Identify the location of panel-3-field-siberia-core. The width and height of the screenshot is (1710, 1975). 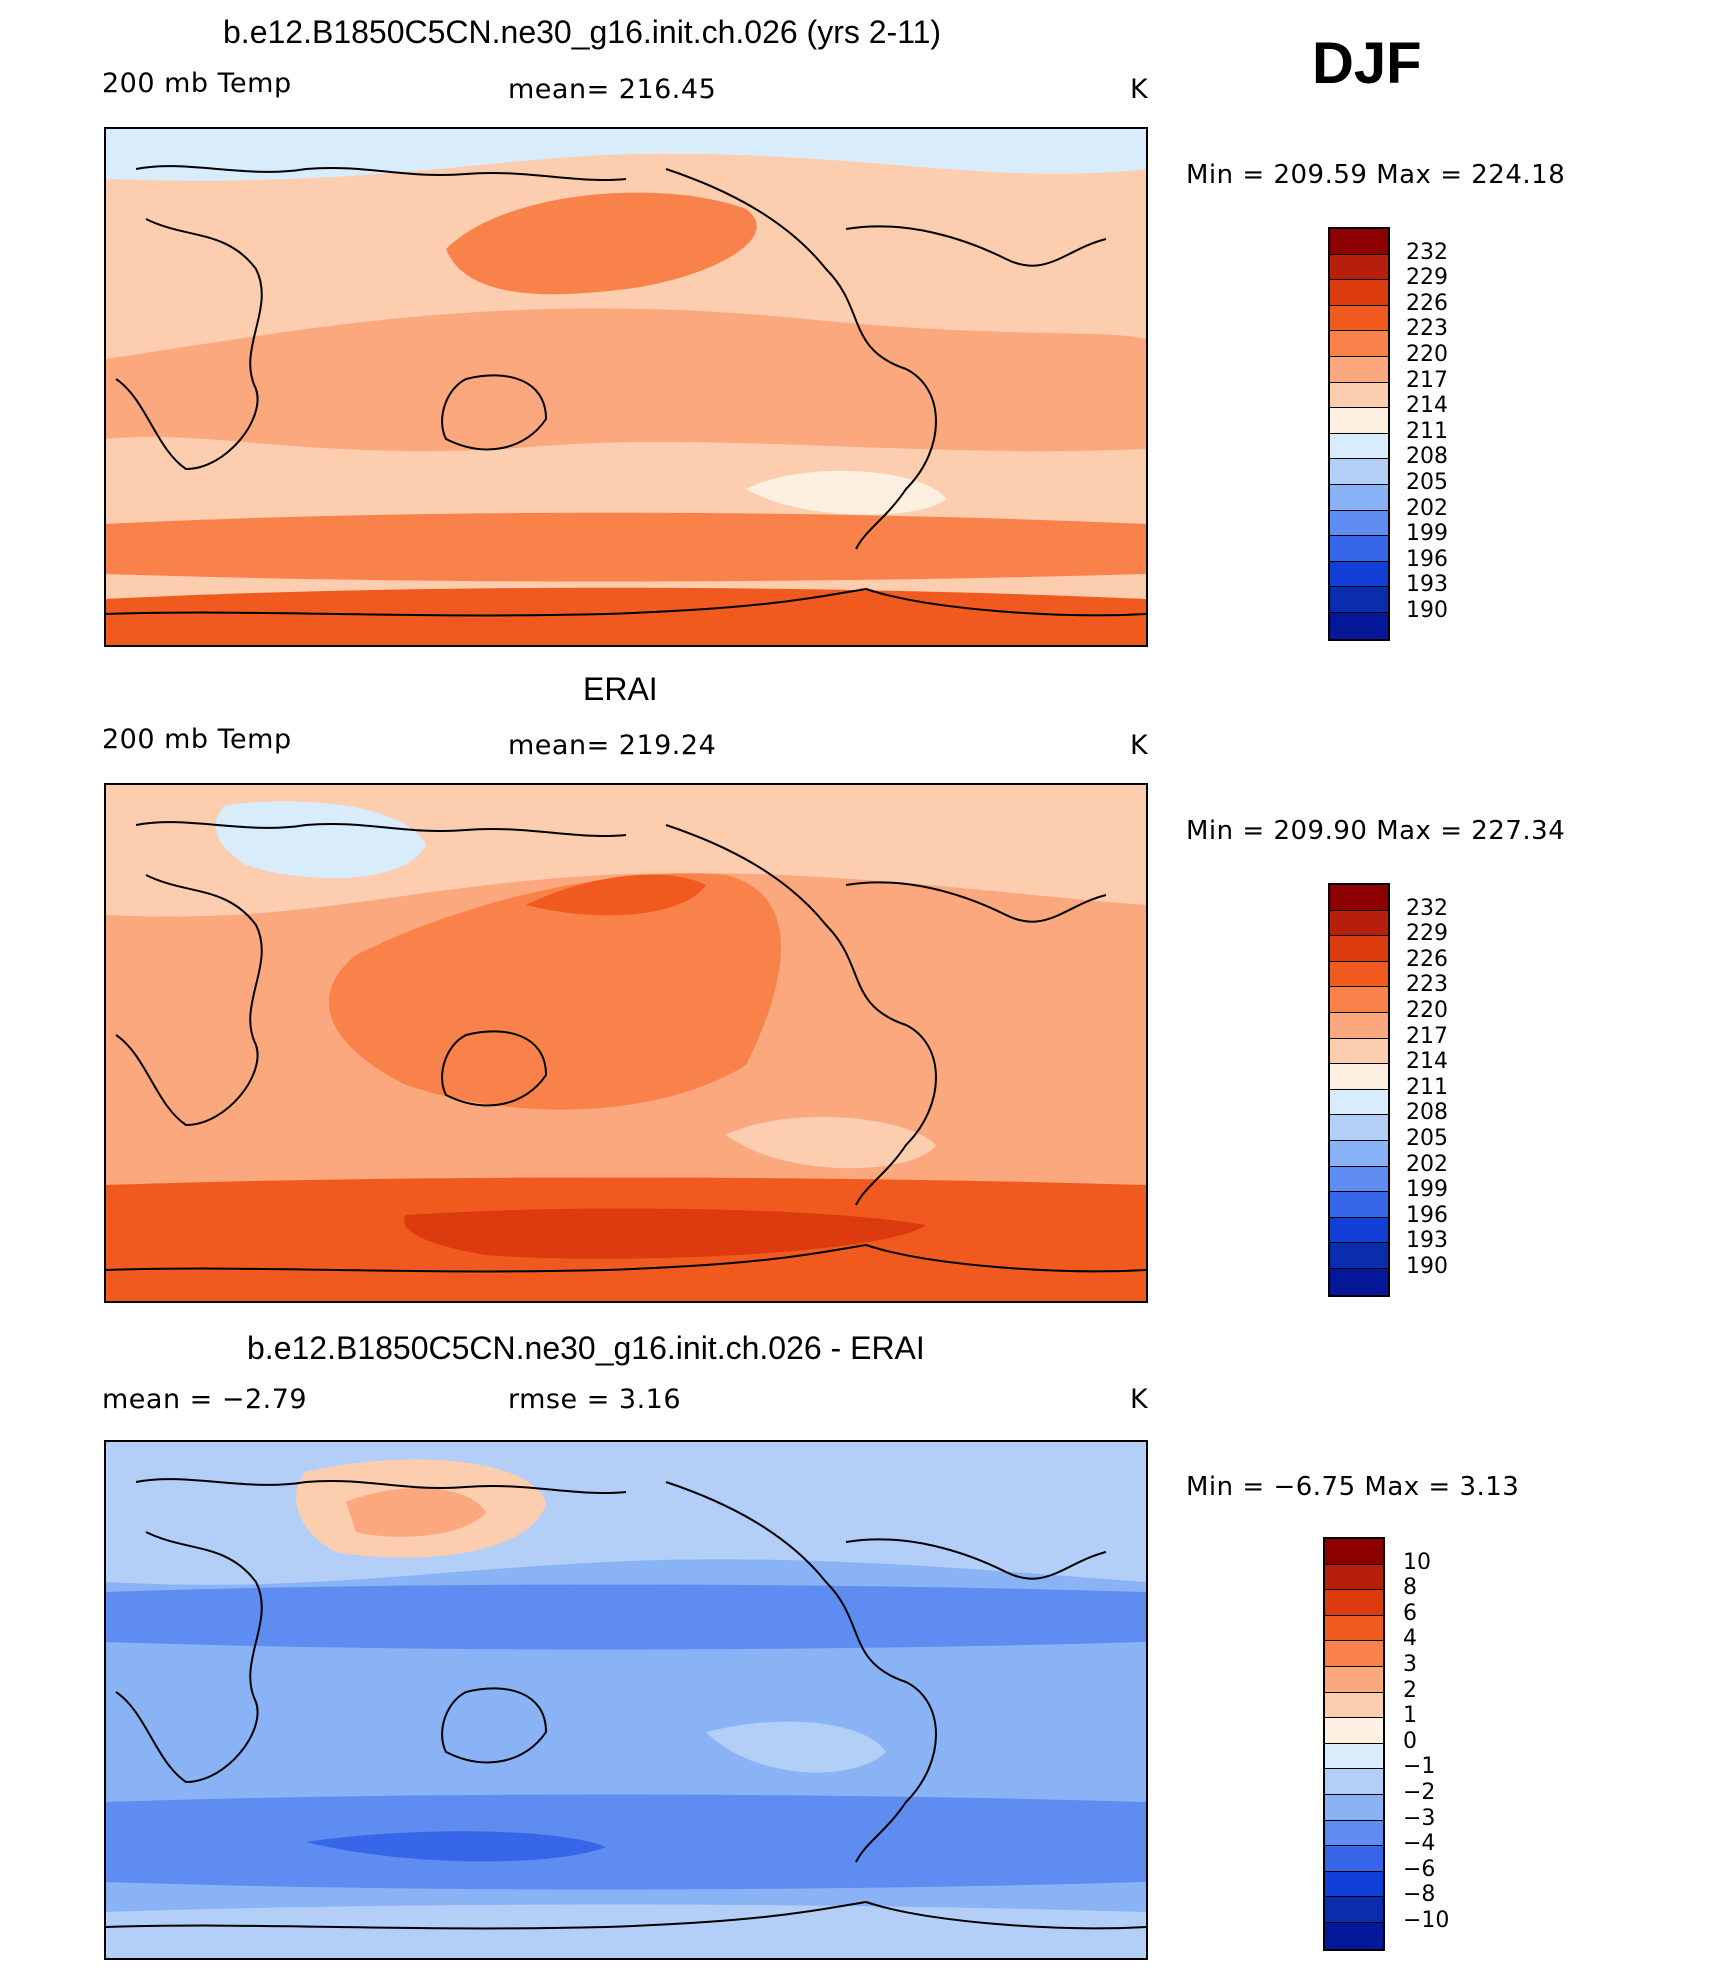
(416, 1512).